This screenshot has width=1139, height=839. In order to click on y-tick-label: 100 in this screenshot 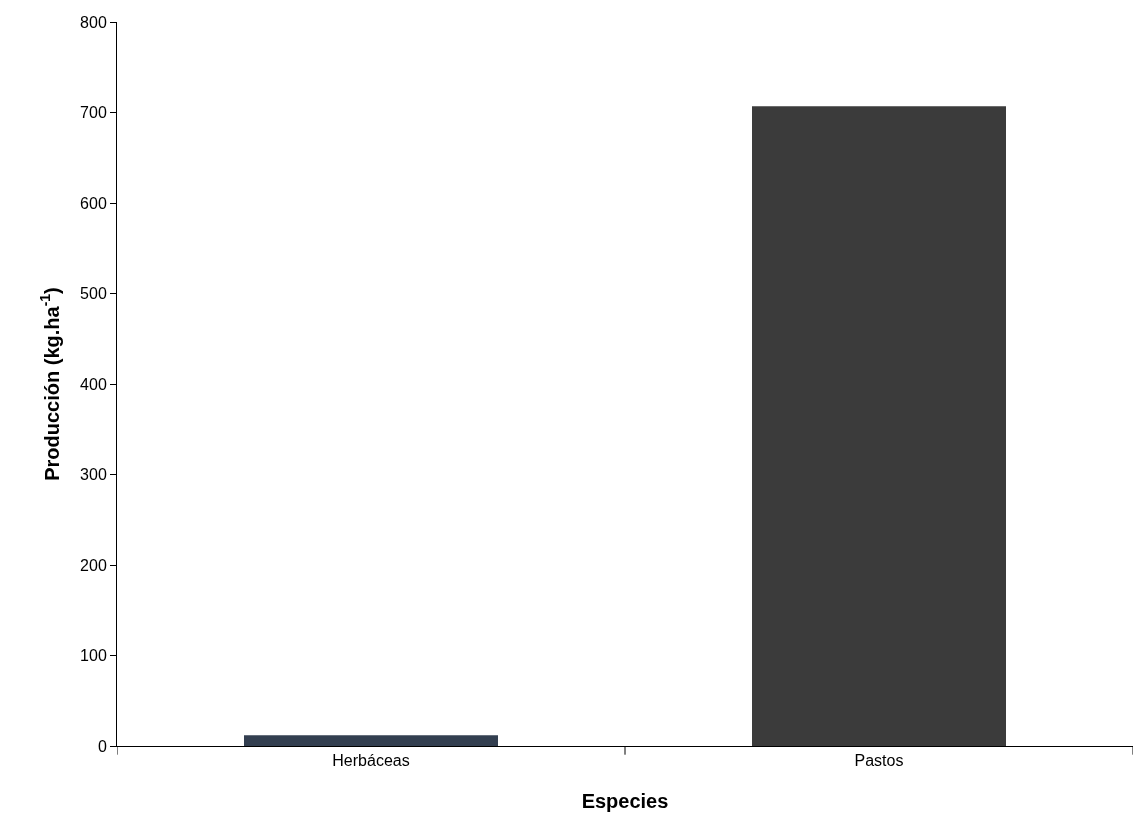, I will do `click(93, 656)`.